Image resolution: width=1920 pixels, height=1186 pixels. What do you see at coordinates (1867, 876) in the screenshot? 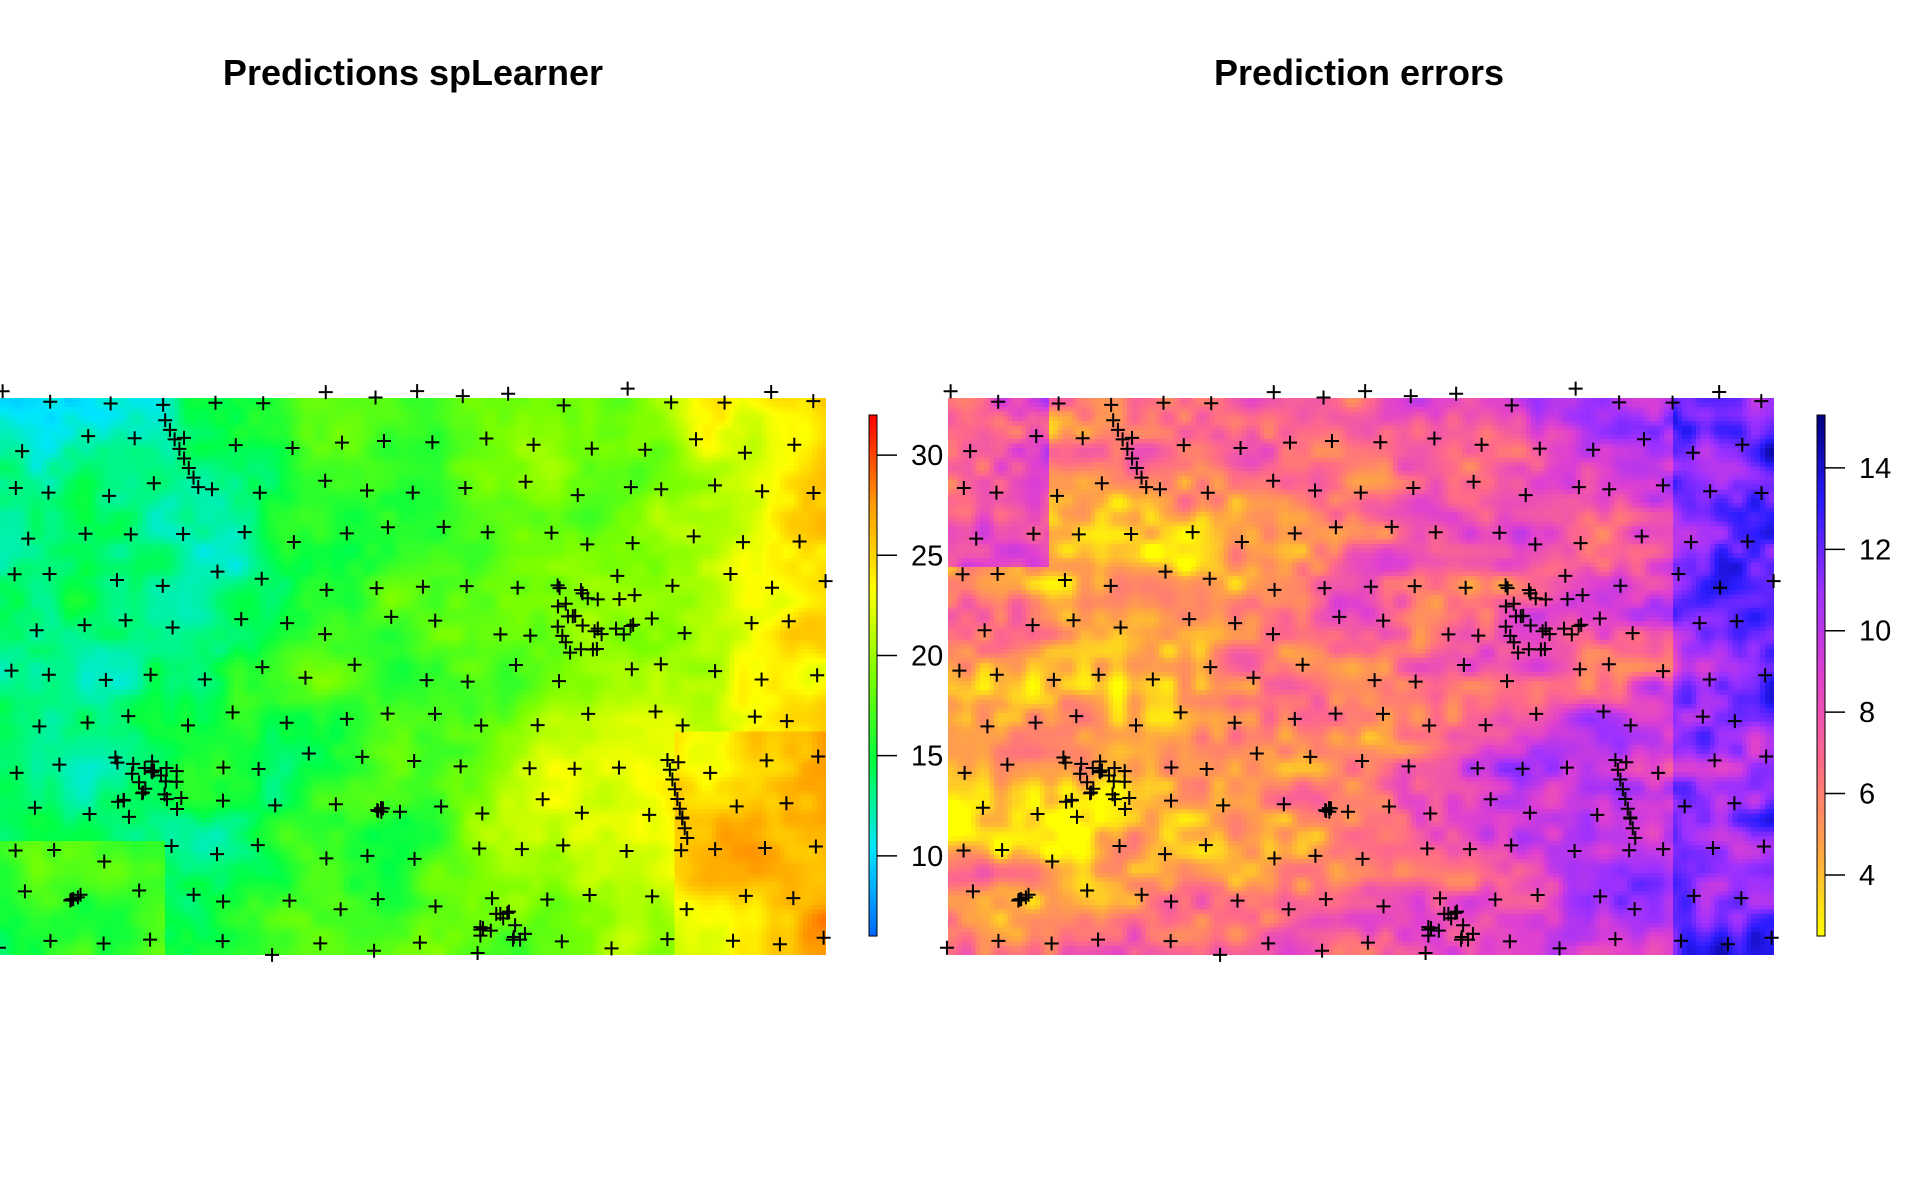
I see `colorbar-tick-label: 4` at bounding box center [1867, 876].